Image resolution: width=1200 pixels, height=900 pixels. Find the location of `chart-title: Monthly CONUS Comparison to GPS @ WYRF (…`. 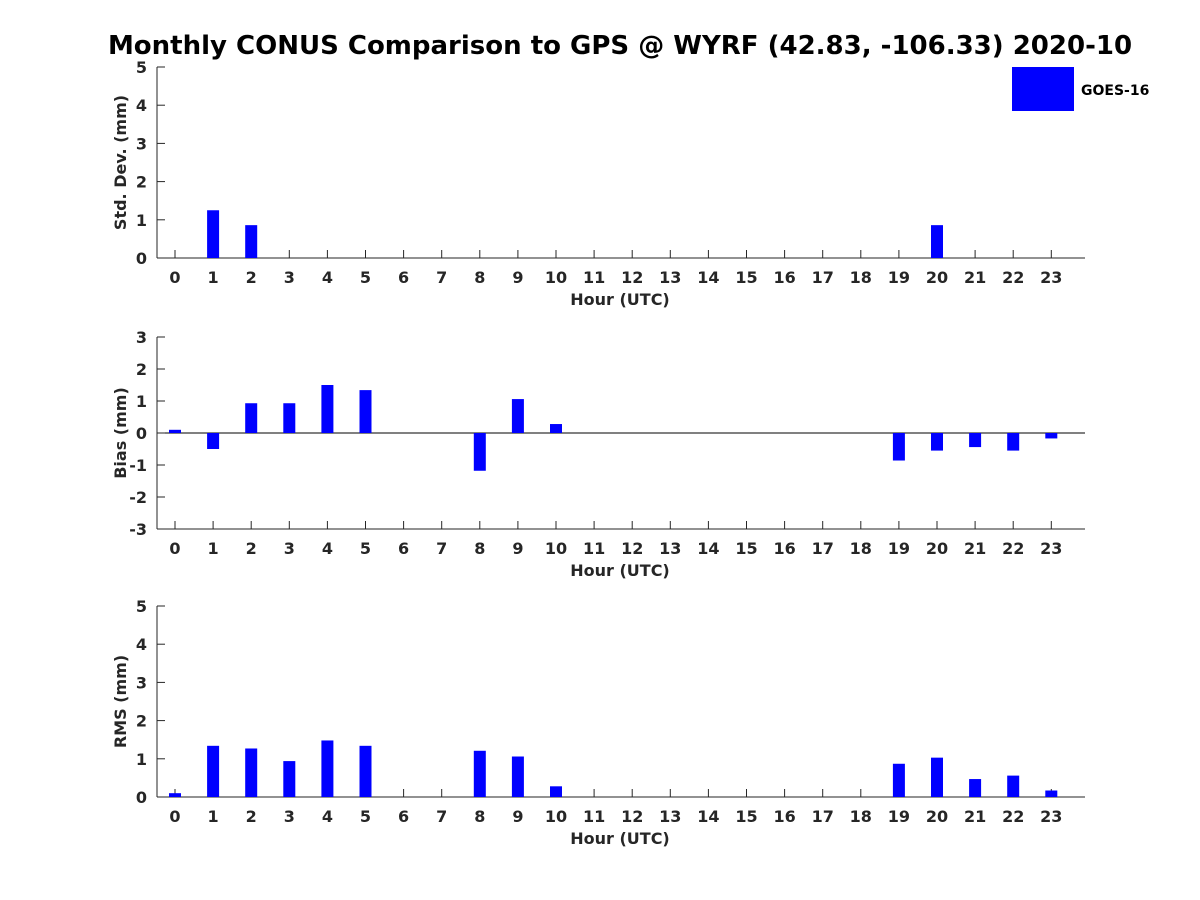

chart-title: Monthly CONUS Comparison to GPS @ WYRF (… is located at coordinates (620, 46).